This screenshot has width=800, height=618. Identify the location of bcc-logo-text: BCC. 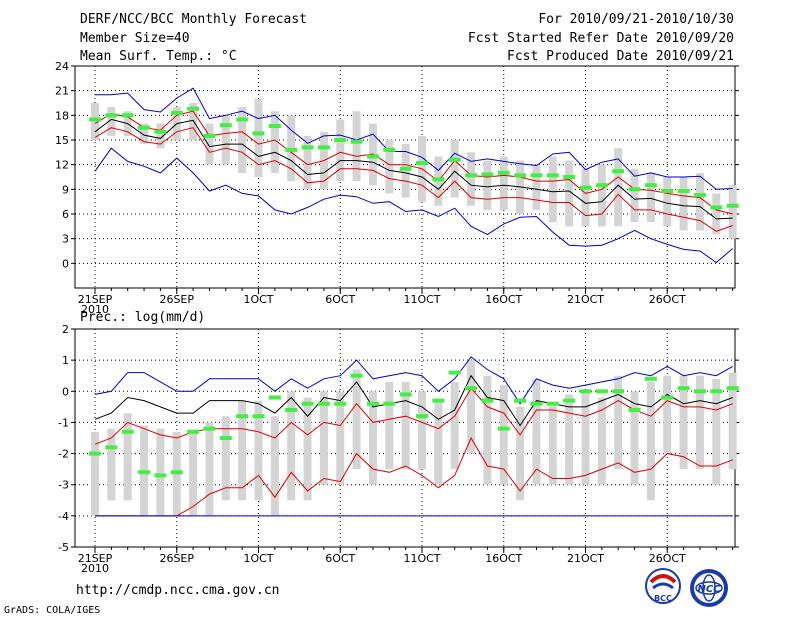
(663, 598).